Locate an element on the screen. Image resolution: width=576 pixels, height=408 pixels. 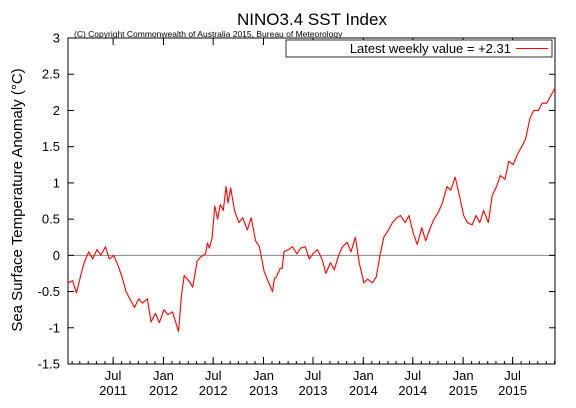
y-tick-label: 0.5 is located at coordinates (51, 219).